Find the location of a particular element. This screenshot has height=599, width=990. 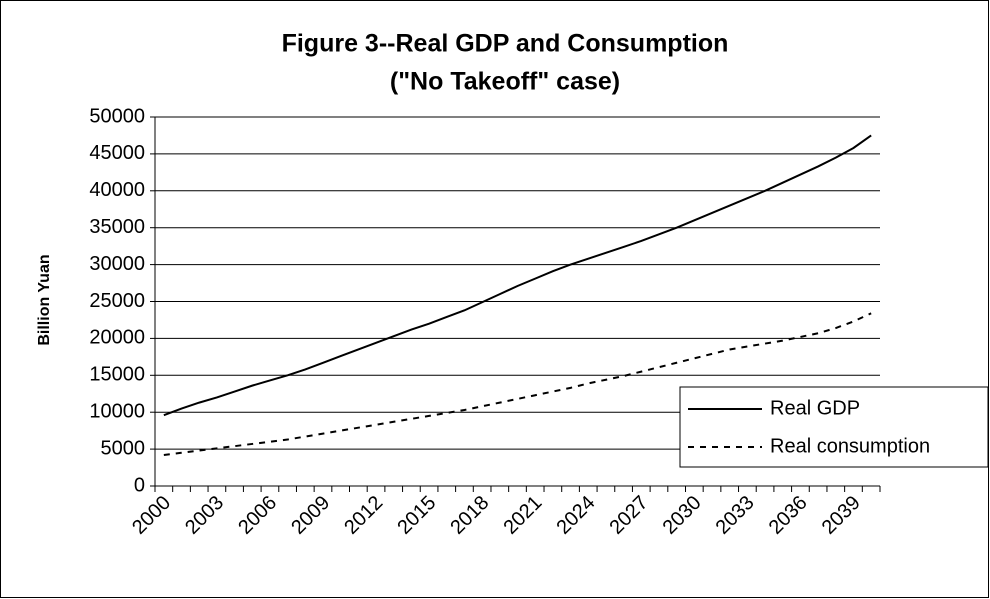

y-tick-label: 20000 is located at coordinates (117, 338).